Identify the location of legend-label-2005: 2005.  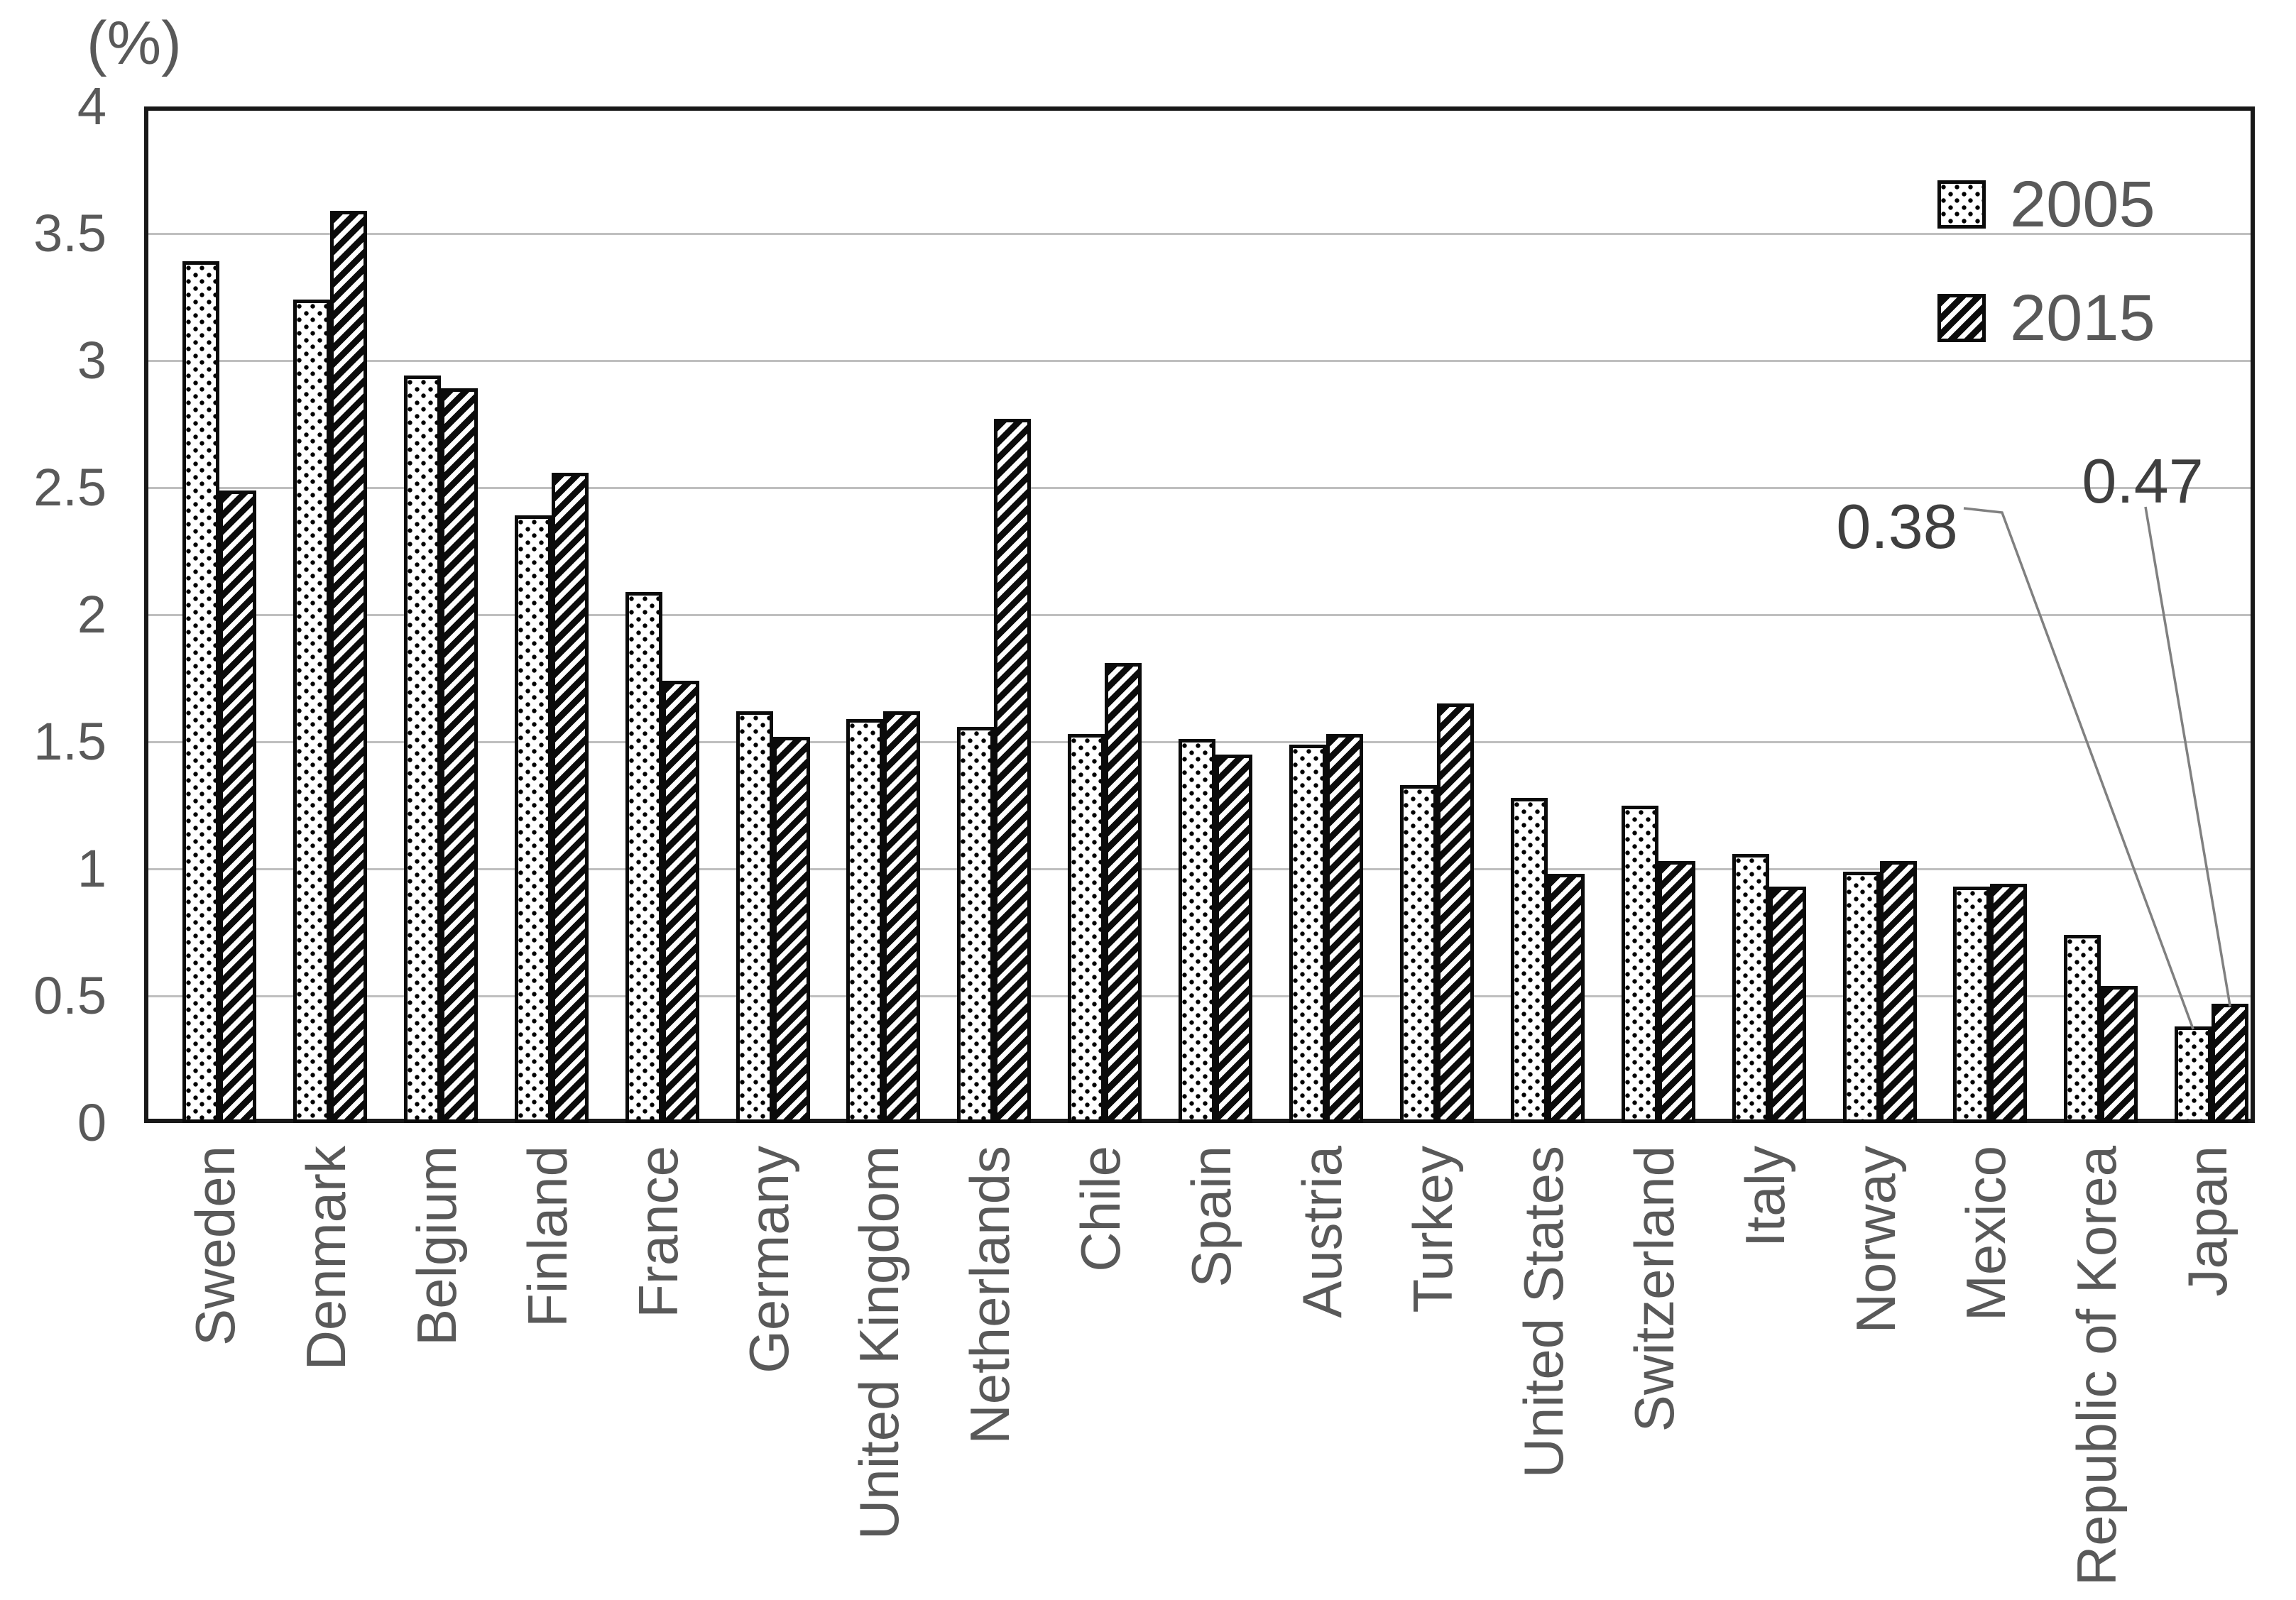
(2082, 204).